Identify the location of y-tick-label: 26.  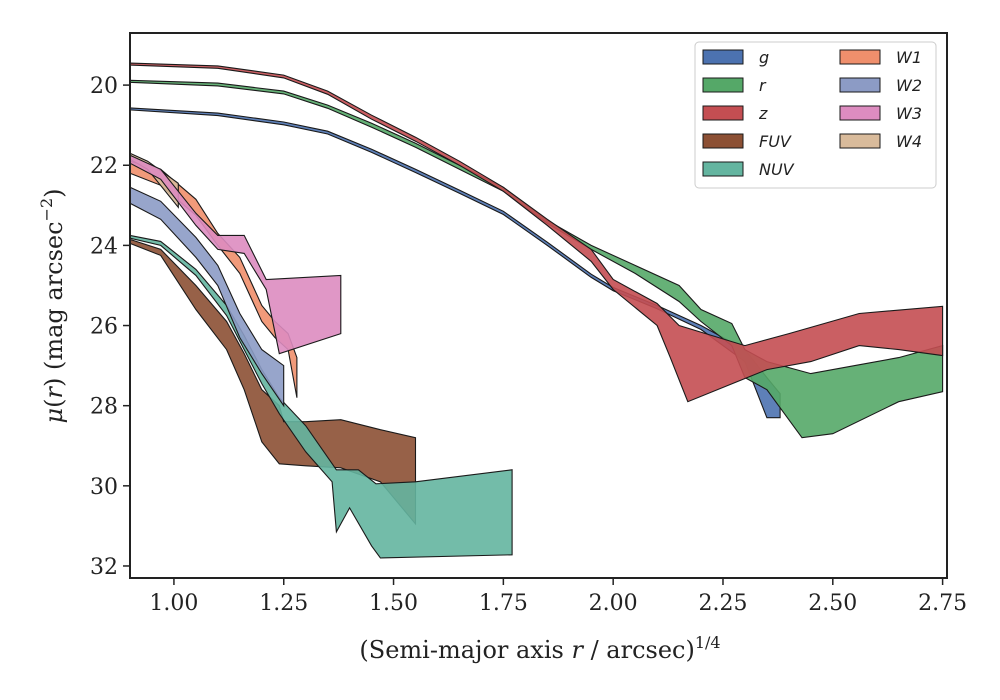
(104, 327).